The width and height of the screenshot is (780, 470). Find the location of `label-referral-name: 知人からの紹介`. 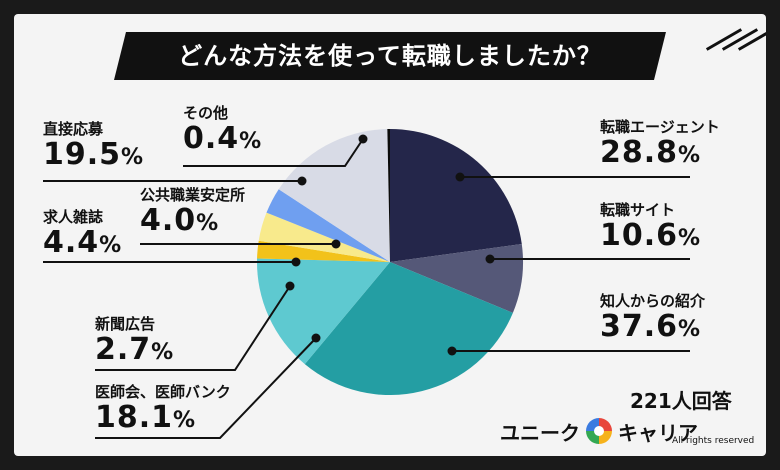

label-referral-name: 知人からの紹介 is located at coordinates (653, 301).